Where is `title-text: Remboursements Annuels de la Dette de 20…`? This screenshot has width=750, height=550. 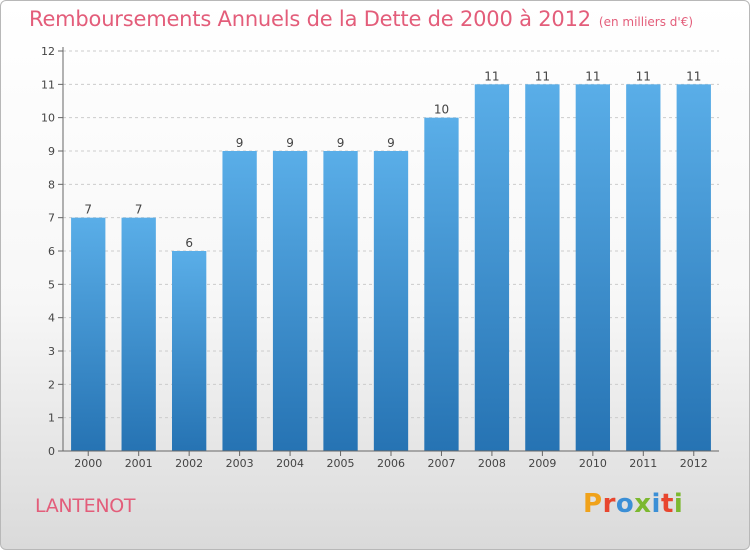
title-text: Remboursements Annuels de la Dette de 20… is located at coordinates (310, 19).